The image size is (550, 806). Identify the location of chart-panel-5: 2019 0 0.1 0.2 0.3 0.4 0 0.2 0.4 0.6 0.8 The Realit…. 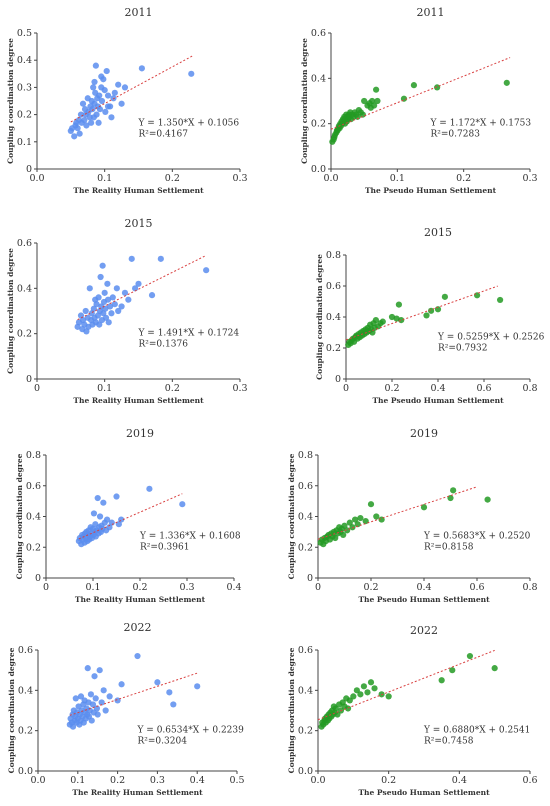
(128, 515).